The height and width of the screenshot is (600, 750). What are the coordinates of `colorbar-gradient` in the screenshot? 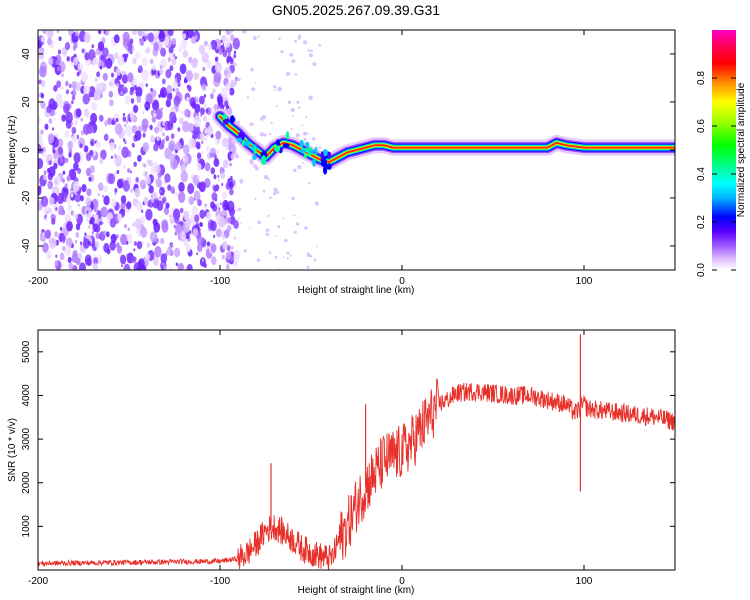 It's located at (724, 150).